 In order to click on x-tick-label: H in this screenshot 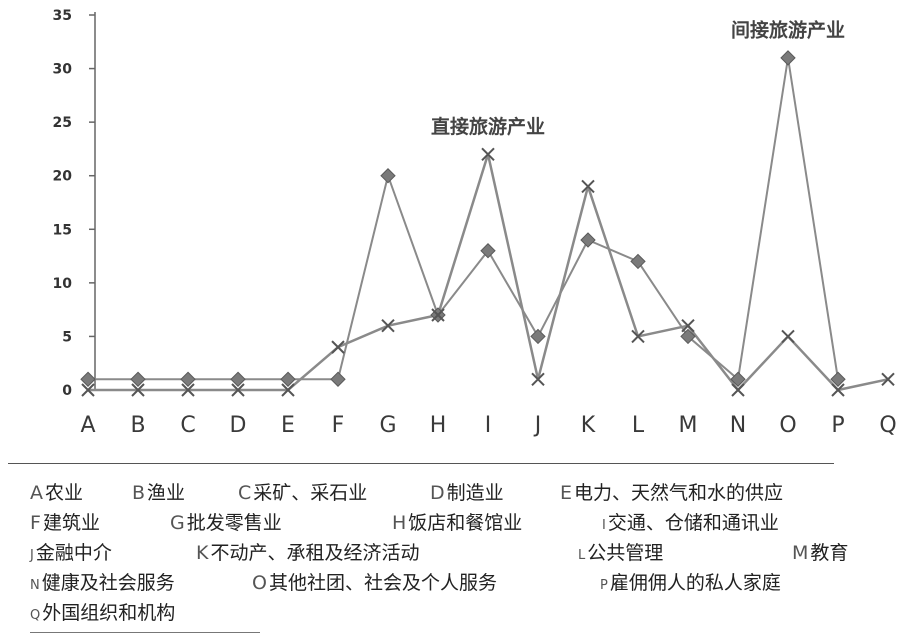, I will do `click(438, 425)`.